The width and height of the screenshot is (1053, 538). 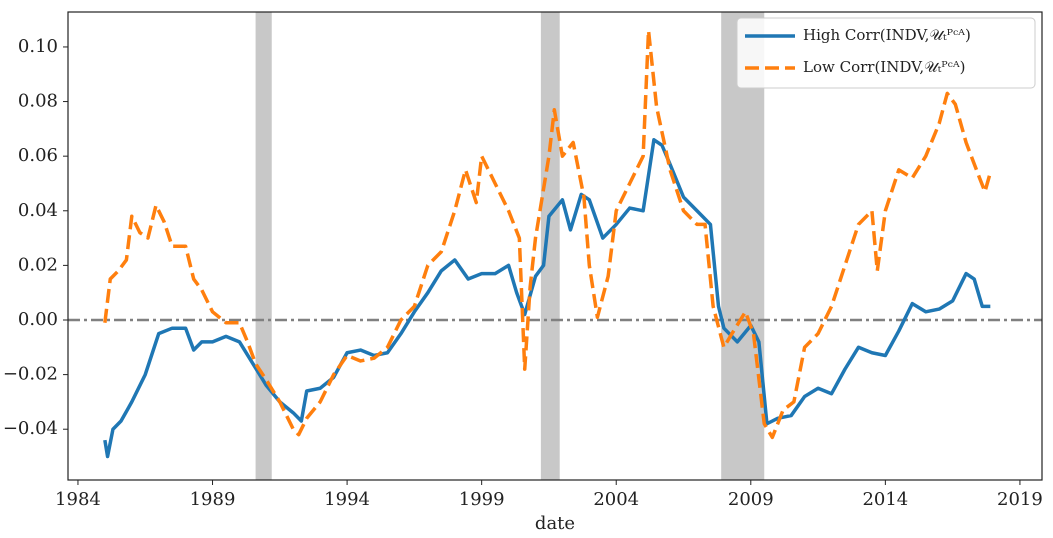 What do you see at coordinates (347, 499) in the screenshot?
I see `x-tick-label: 1994` at bounding box center [347, 499].